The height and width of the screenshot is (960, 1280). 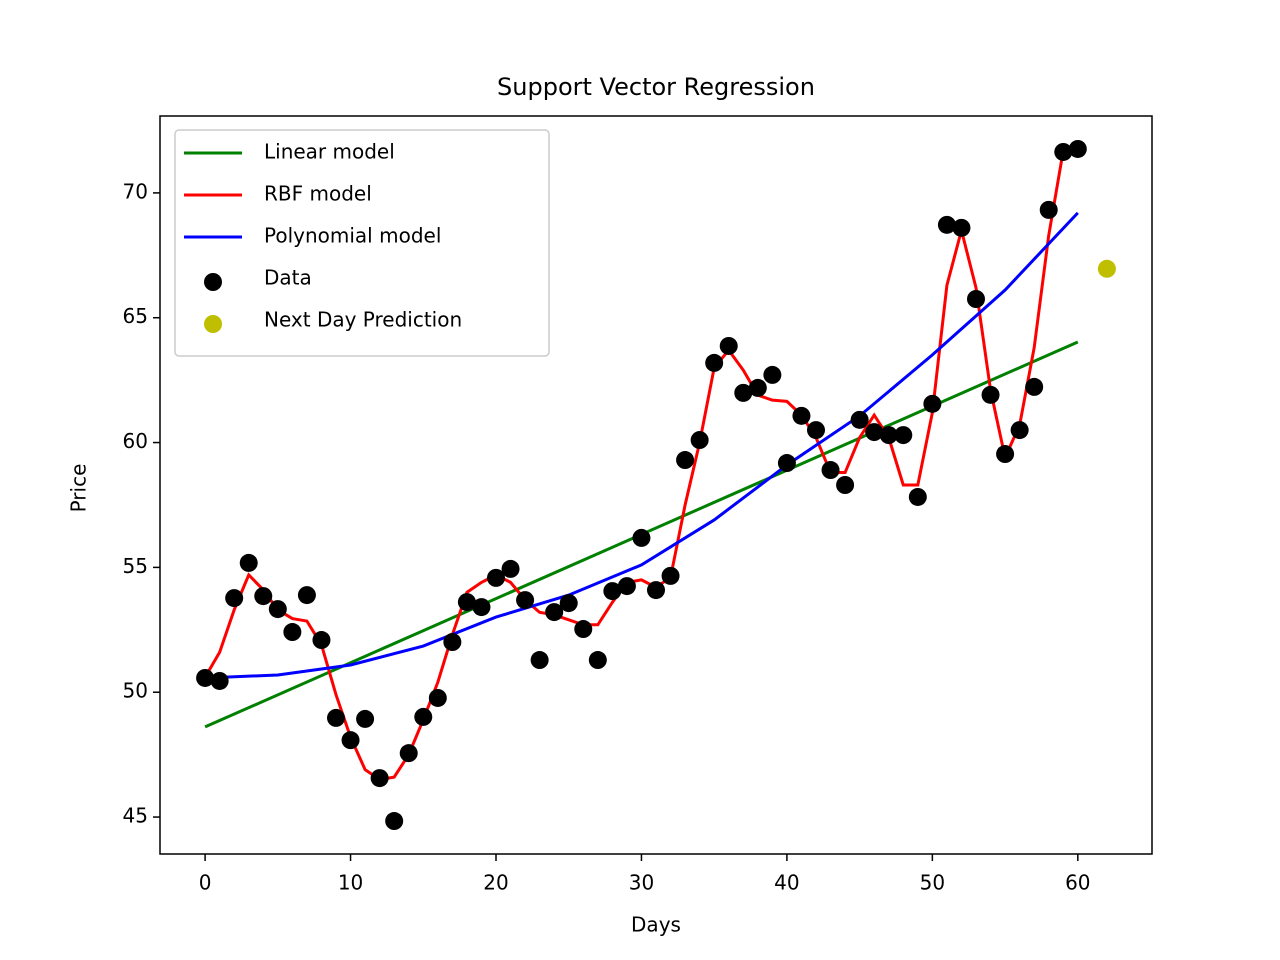 What do you see at coordinates (1077, 883) in the screenshot?
I see `x-tick-label: 60` at bounding box center [1077, 883].